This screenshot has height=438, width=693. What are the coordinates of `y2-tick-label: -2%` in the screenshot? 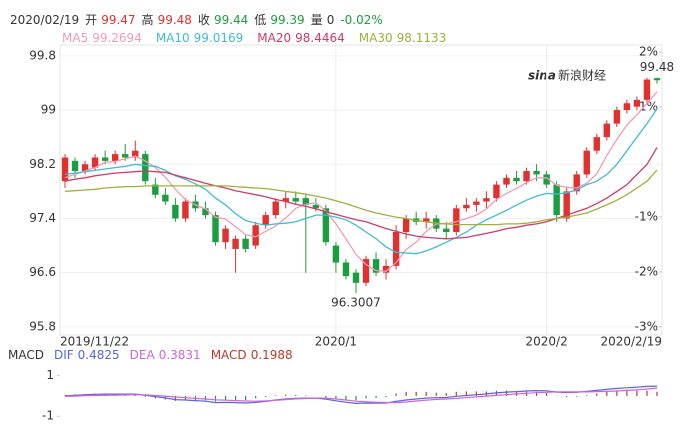 It's located at (646, 271).